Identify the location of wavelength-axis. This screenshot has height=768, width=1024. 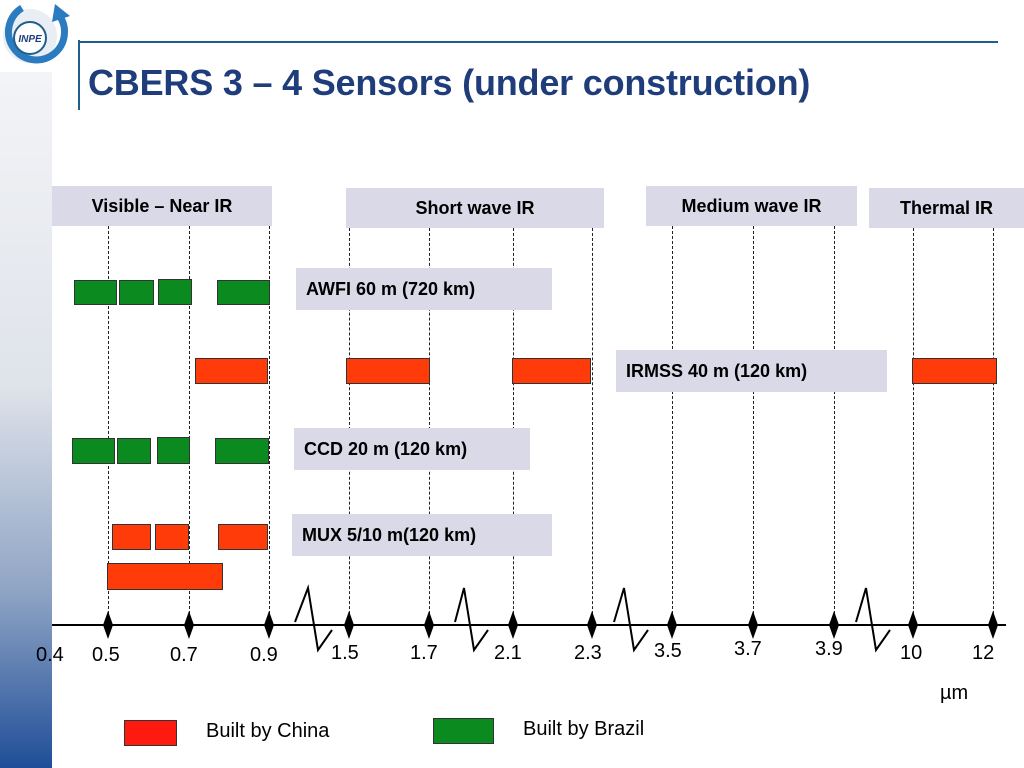
(529, 625).